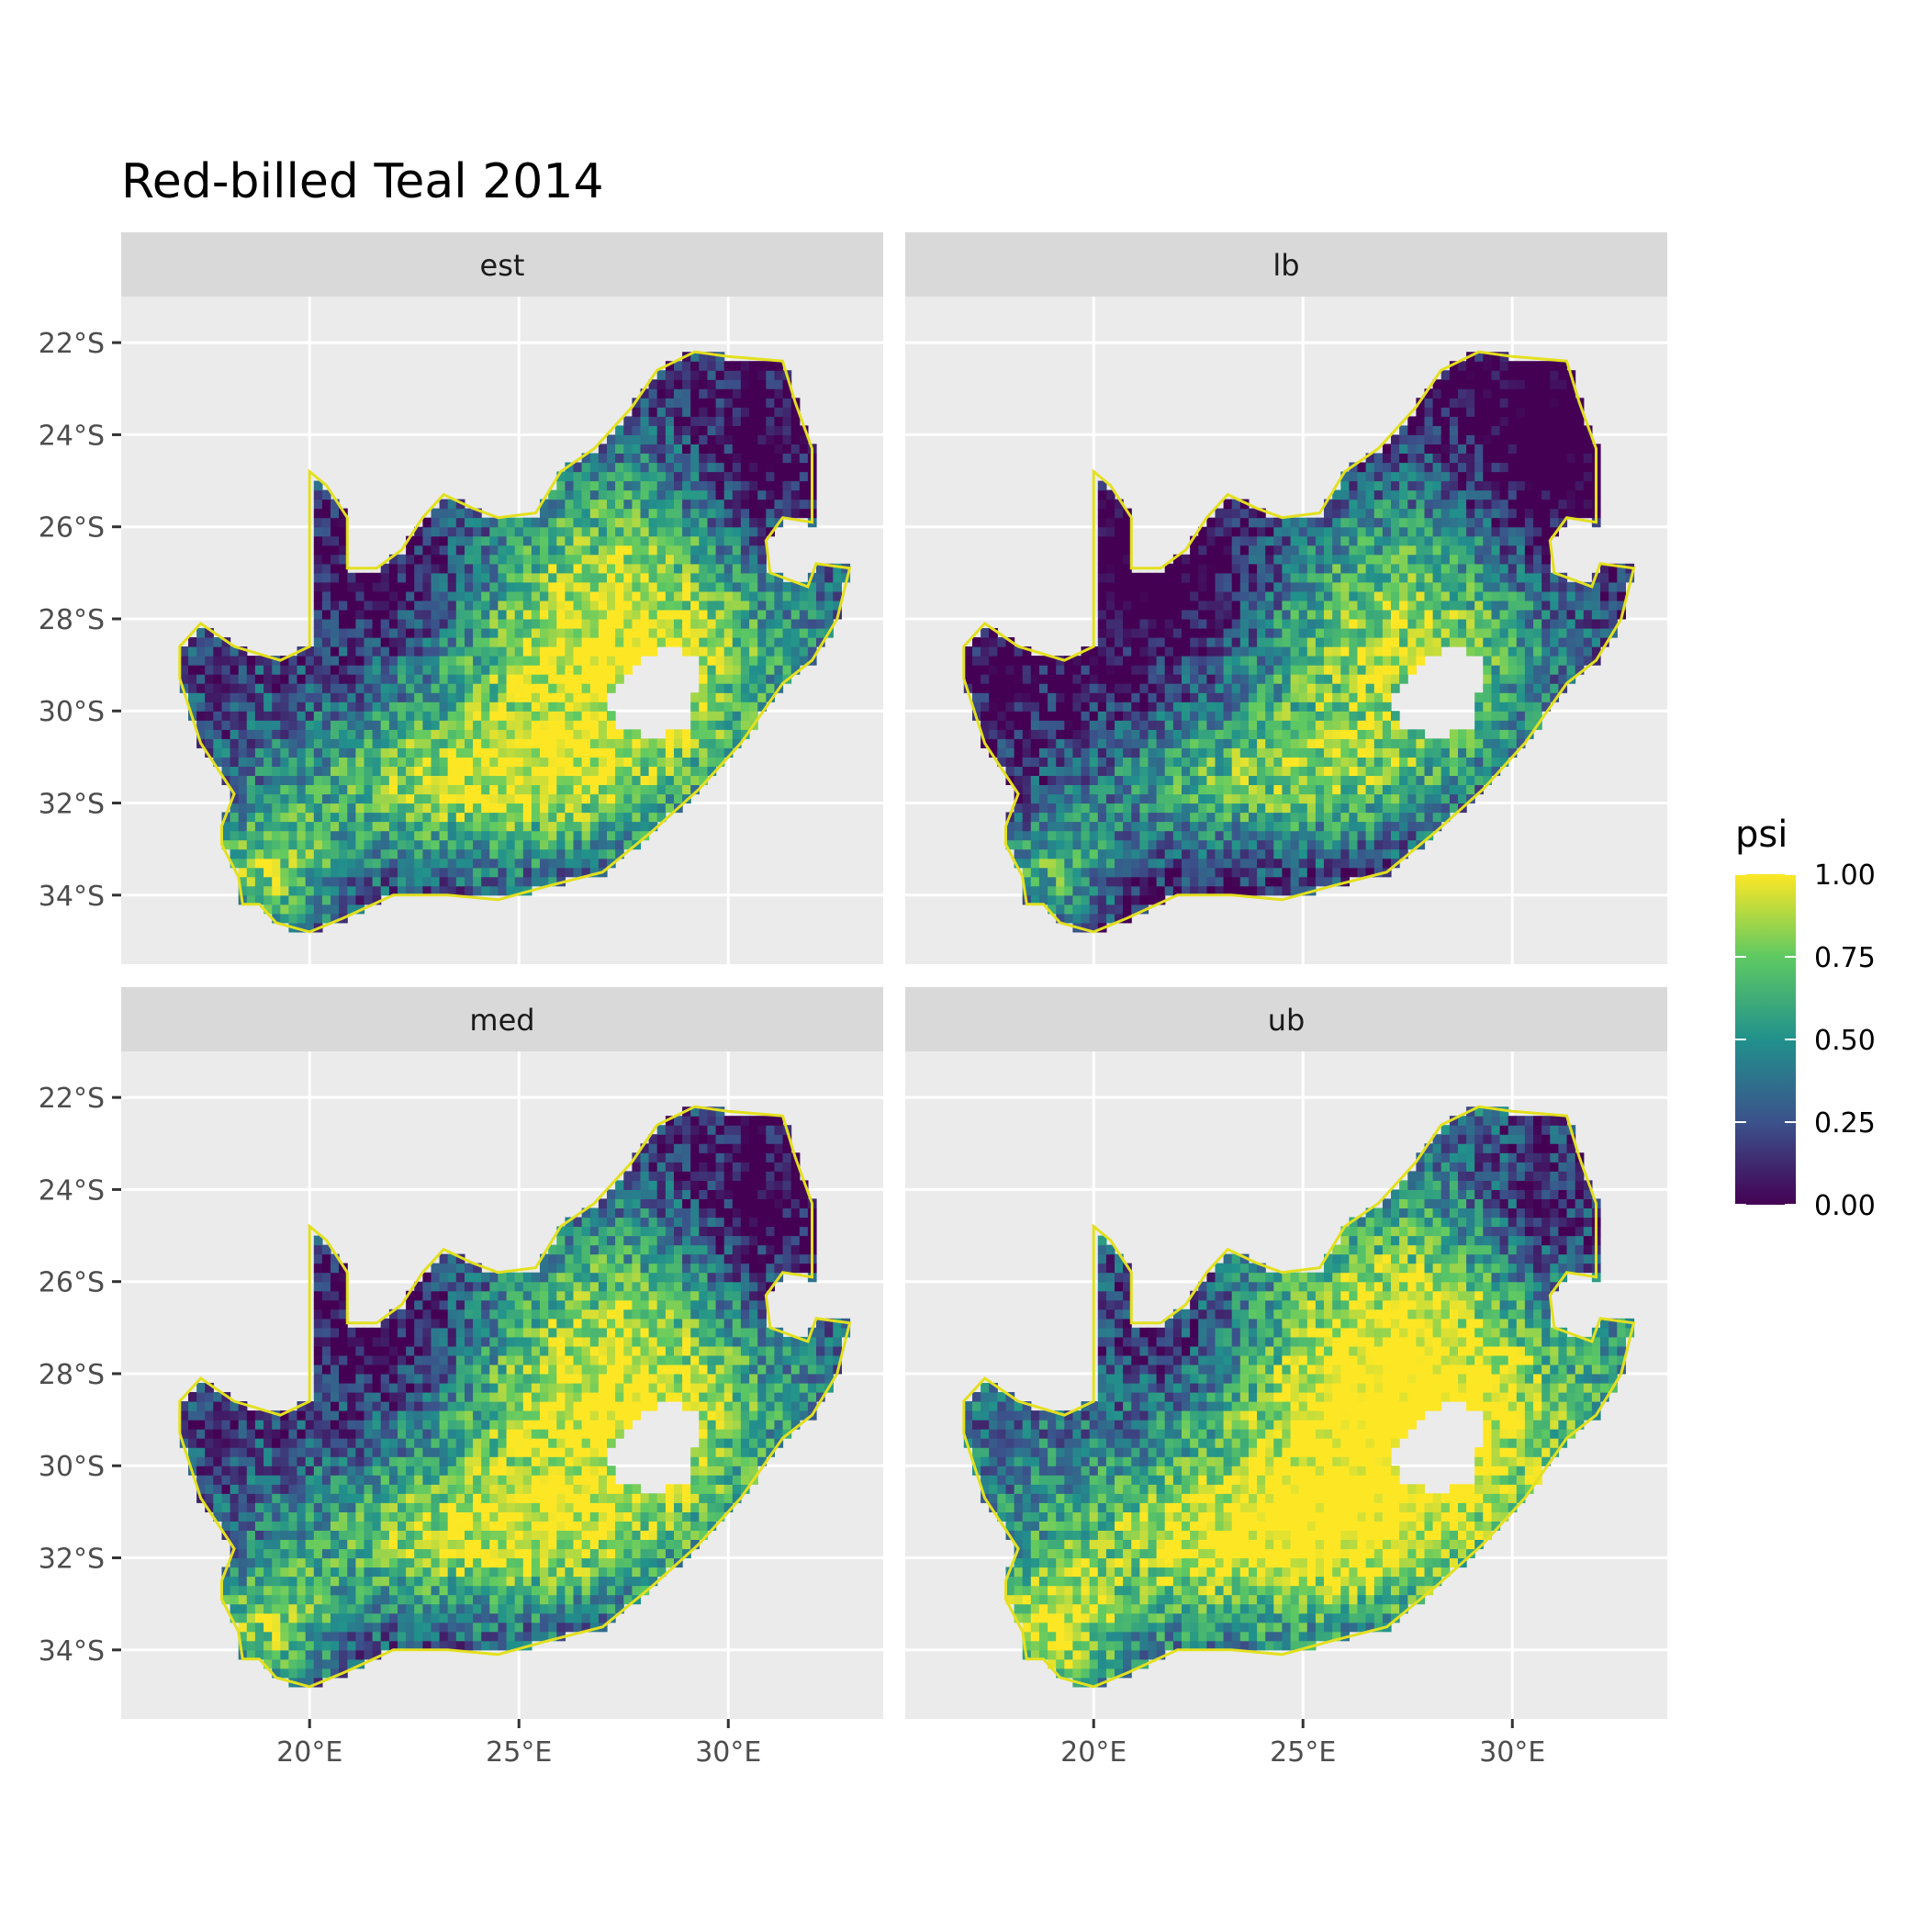 The width and height of the screenshot is (1928, 1932). Describe the element at coordinates (502, 265) in the screenshot. I see `facet-strip-label: est` at that location.